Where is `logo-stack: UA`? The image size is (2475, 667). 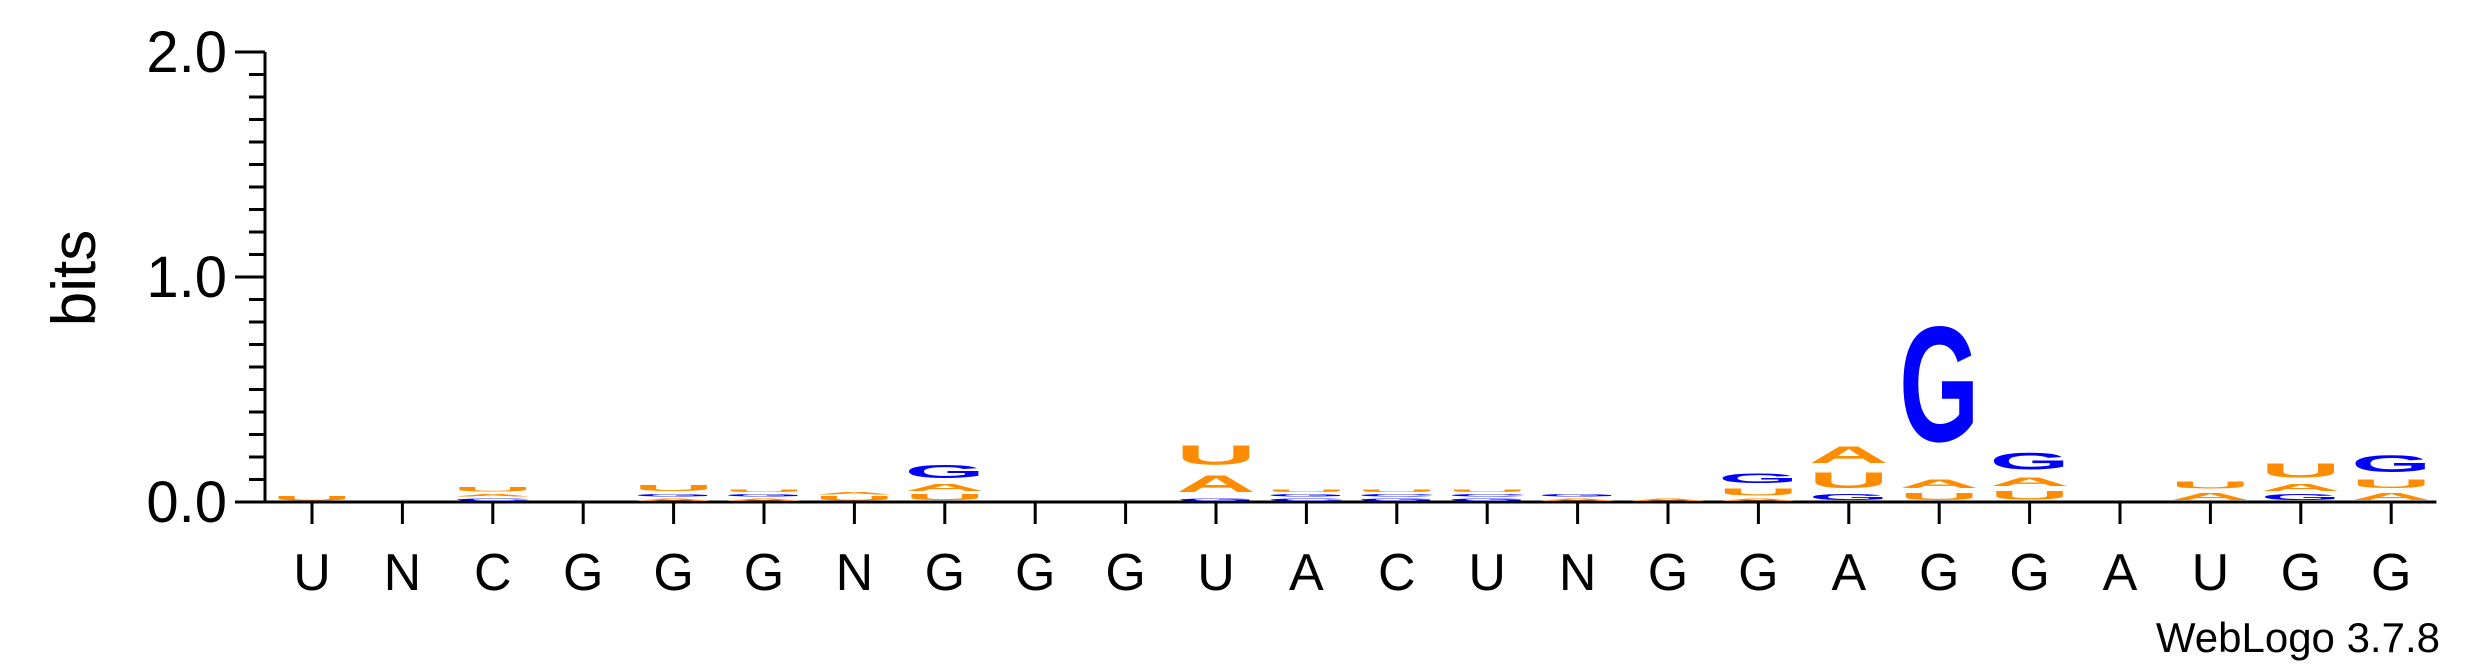 logo-stack: UA is located at coordinates (854, 496).